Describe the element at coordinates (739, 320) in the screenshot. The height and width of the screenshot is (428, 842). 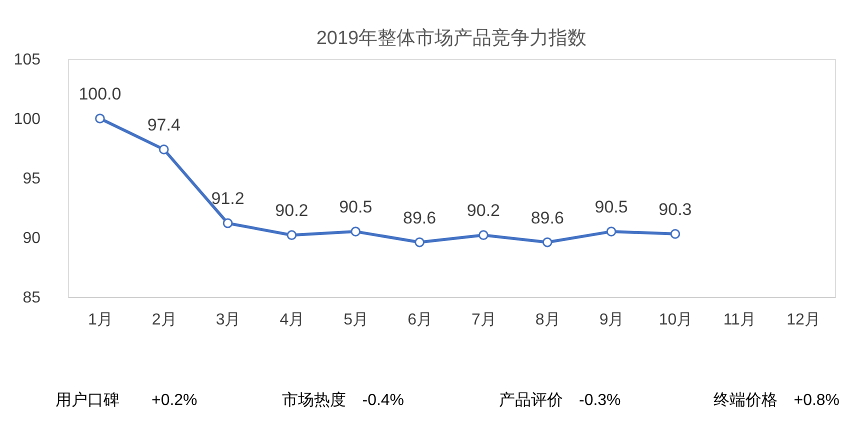
I see `x-tick-label: 11月` at that location.